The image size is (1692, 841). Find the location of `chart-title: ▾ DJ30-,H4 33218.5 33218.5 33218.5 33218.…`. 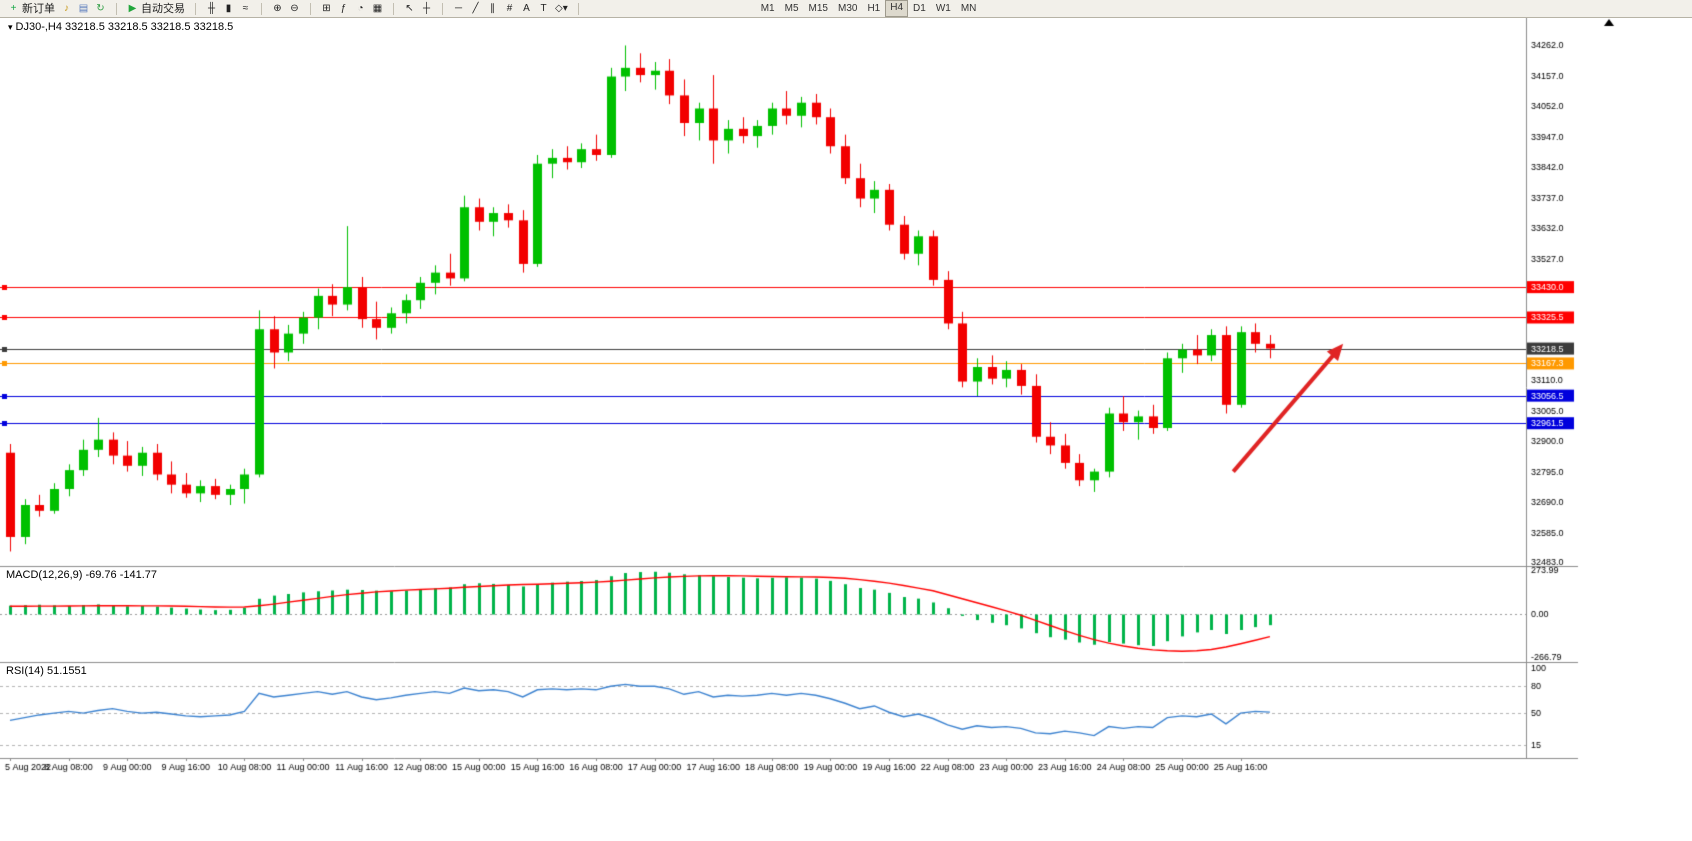

chart-title: ▾ DJ30-,H4 33218.5 33218.5 33218.5 33218.… is located at coordinates (120, 27).